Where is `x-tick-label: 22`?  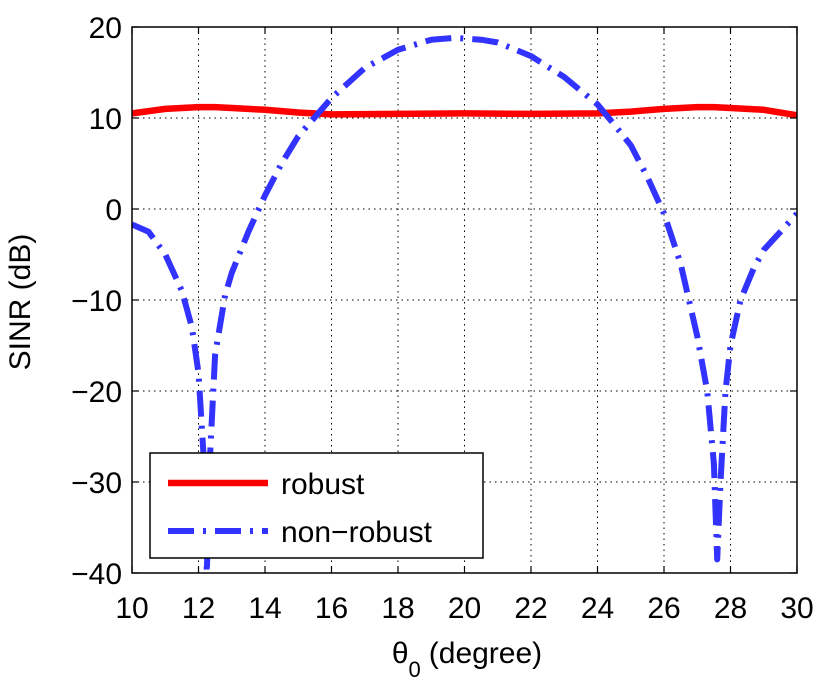
x-tick-label: 22 is located at coordinates (530, 608).